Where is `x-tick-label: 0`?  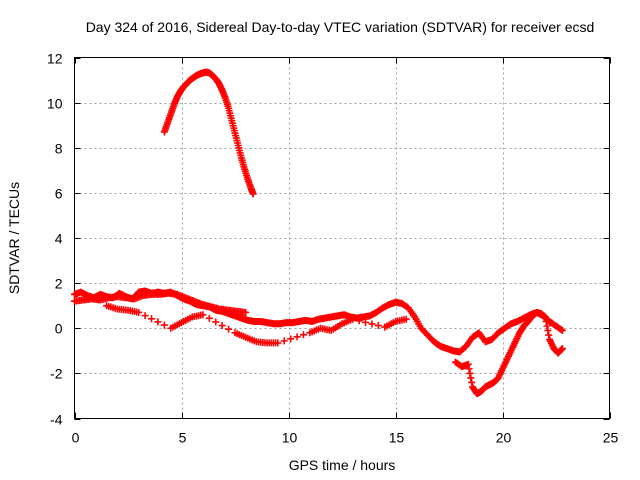 x-tick-label: 0 is located at coordinates (76, 438).